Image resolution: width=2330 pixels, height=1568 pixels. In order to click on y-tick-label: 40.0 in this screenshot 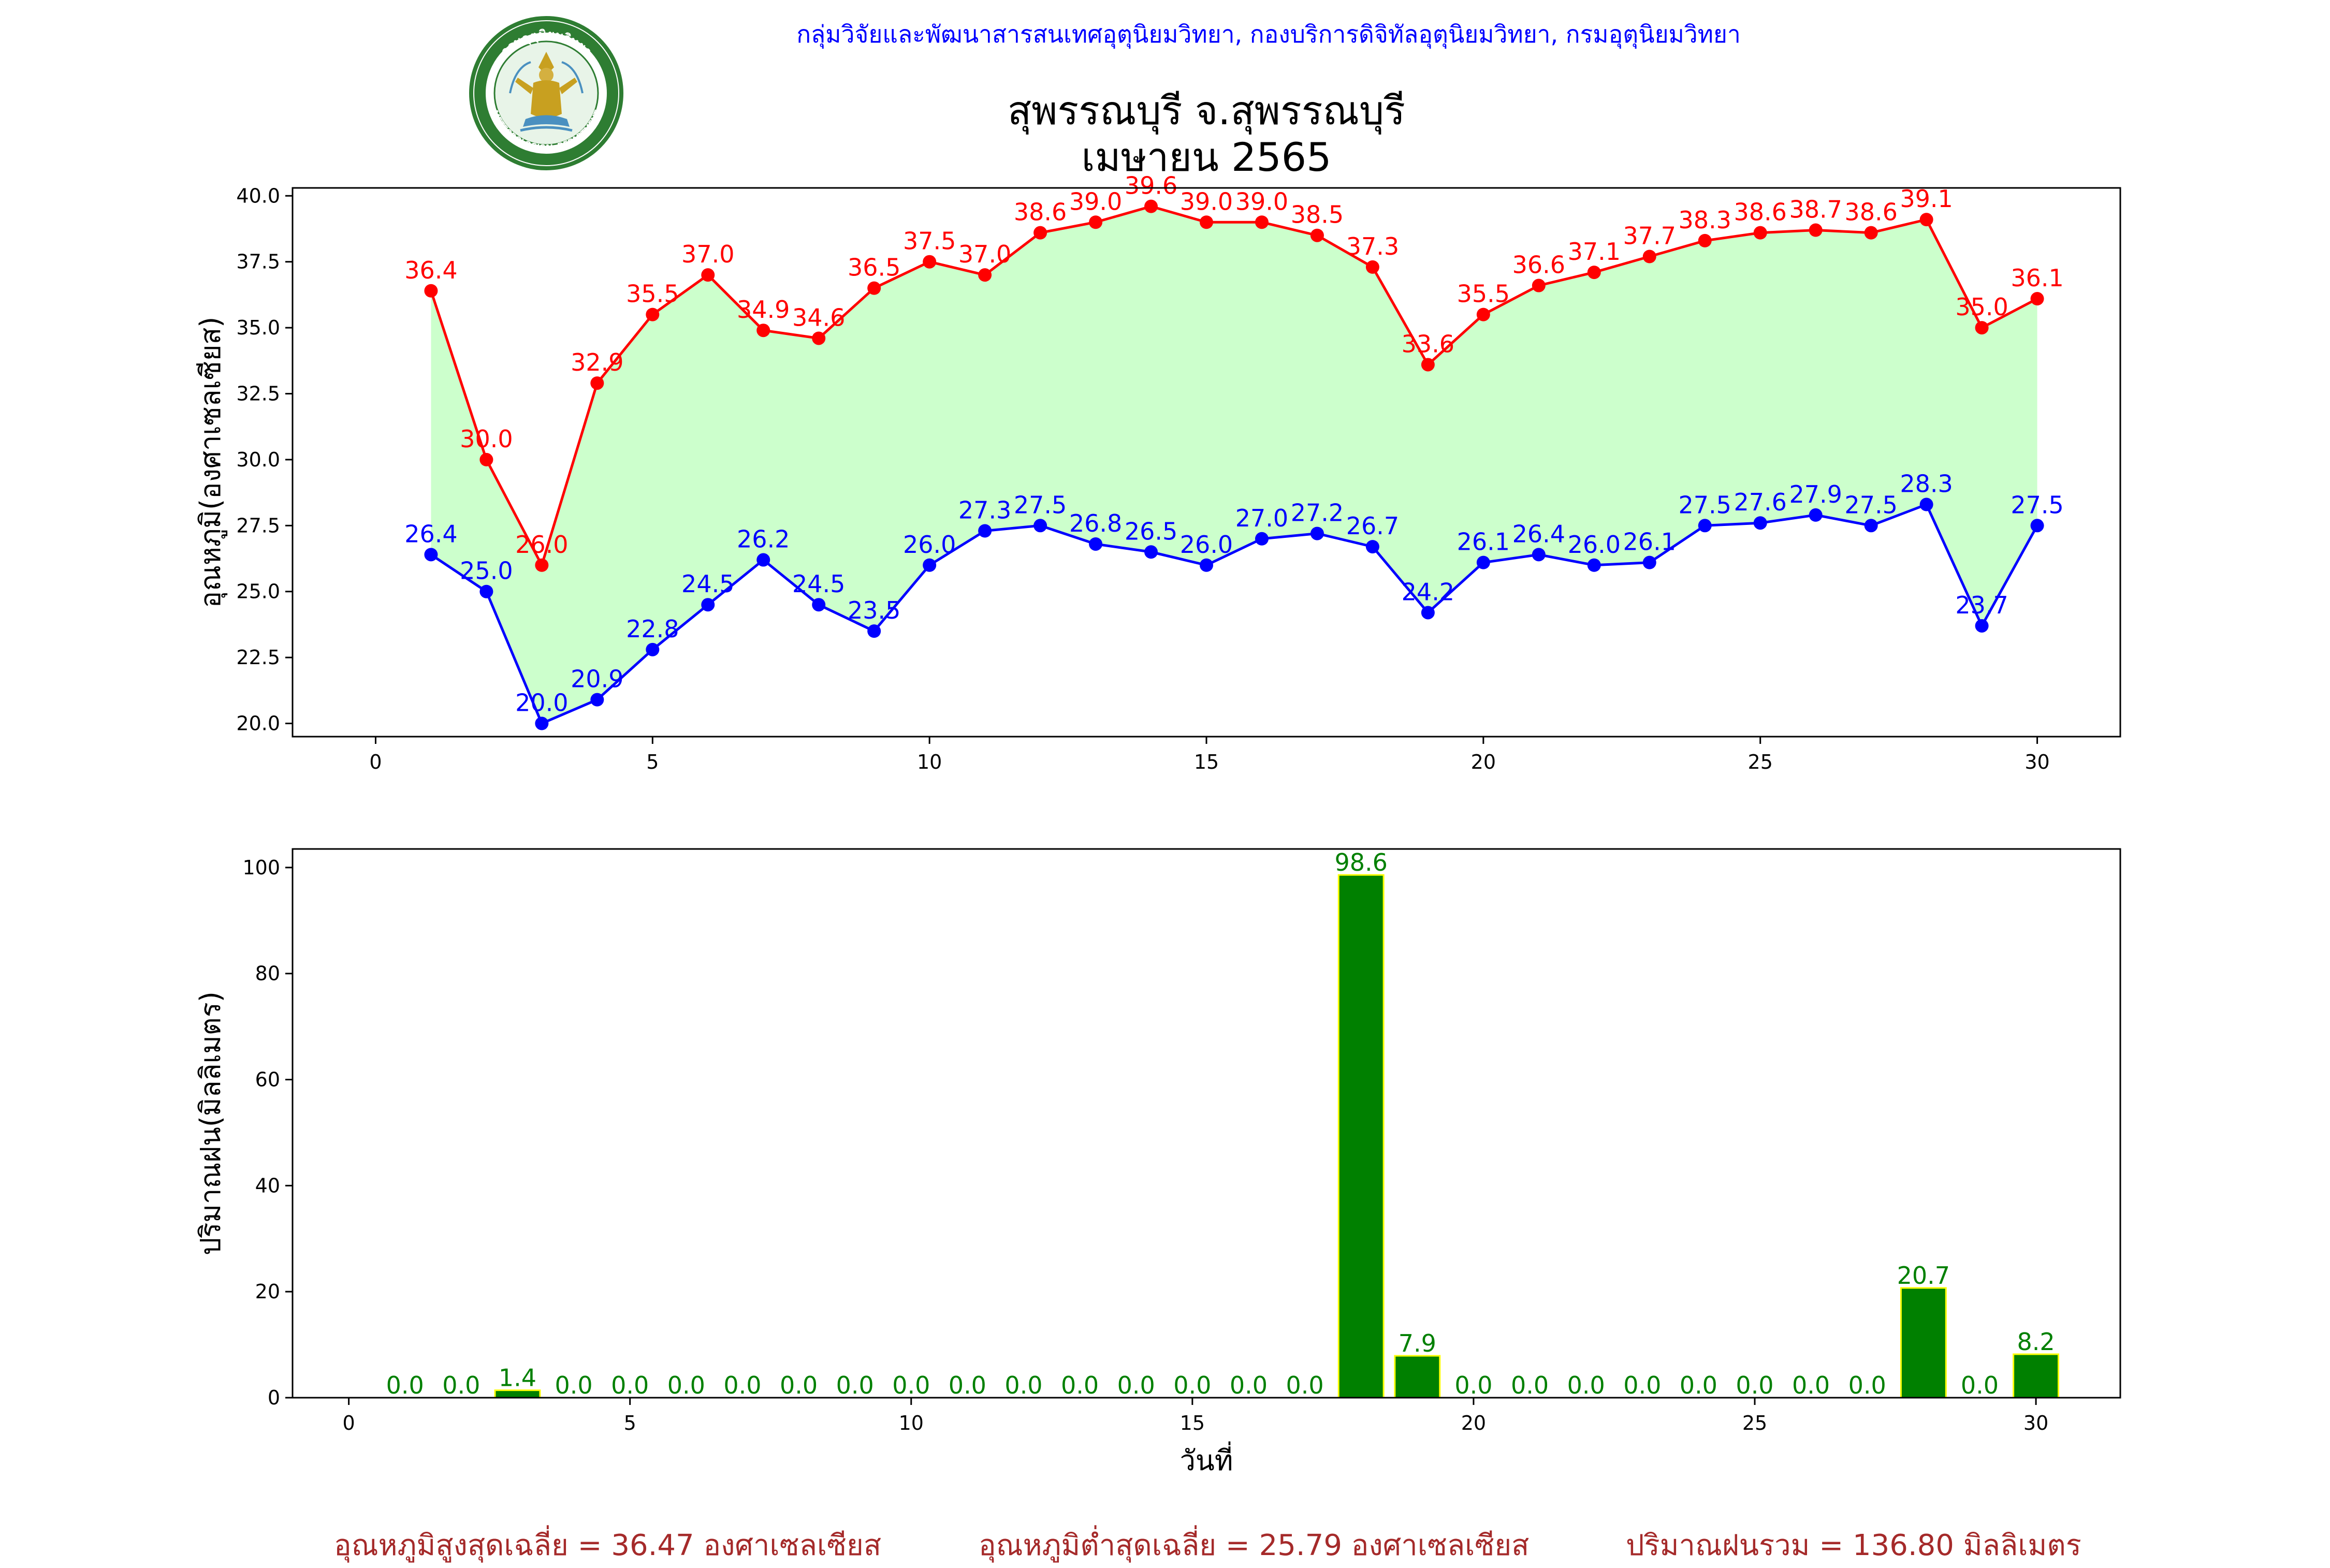, I will do `click(258, 195)`.